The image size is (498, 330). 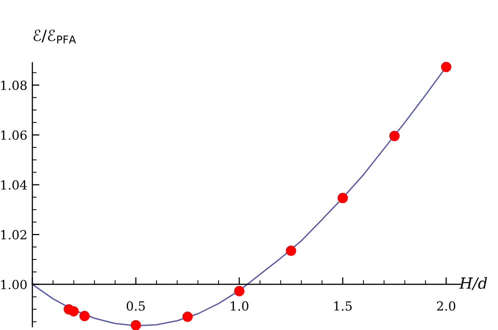 I want to click on y-tick-label: 1.08, so click(x=14, y=85).